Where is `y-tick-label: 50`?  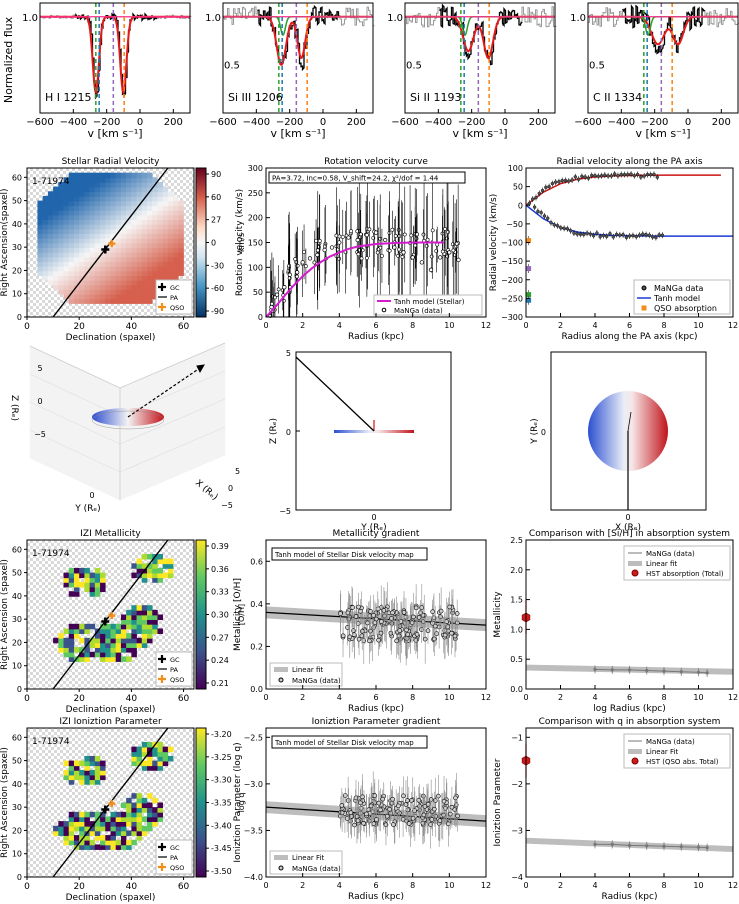 y-tick-label: 50 is located at coordinates (258, 292).